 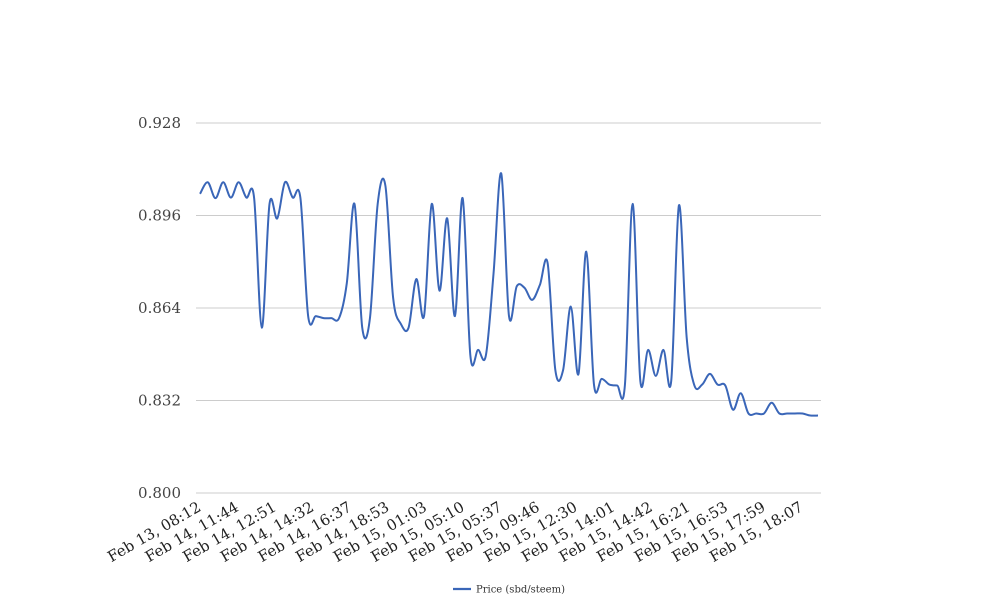 I want to click on legend-label-price: Price (sbd/steem), so click(x=520, y=590).